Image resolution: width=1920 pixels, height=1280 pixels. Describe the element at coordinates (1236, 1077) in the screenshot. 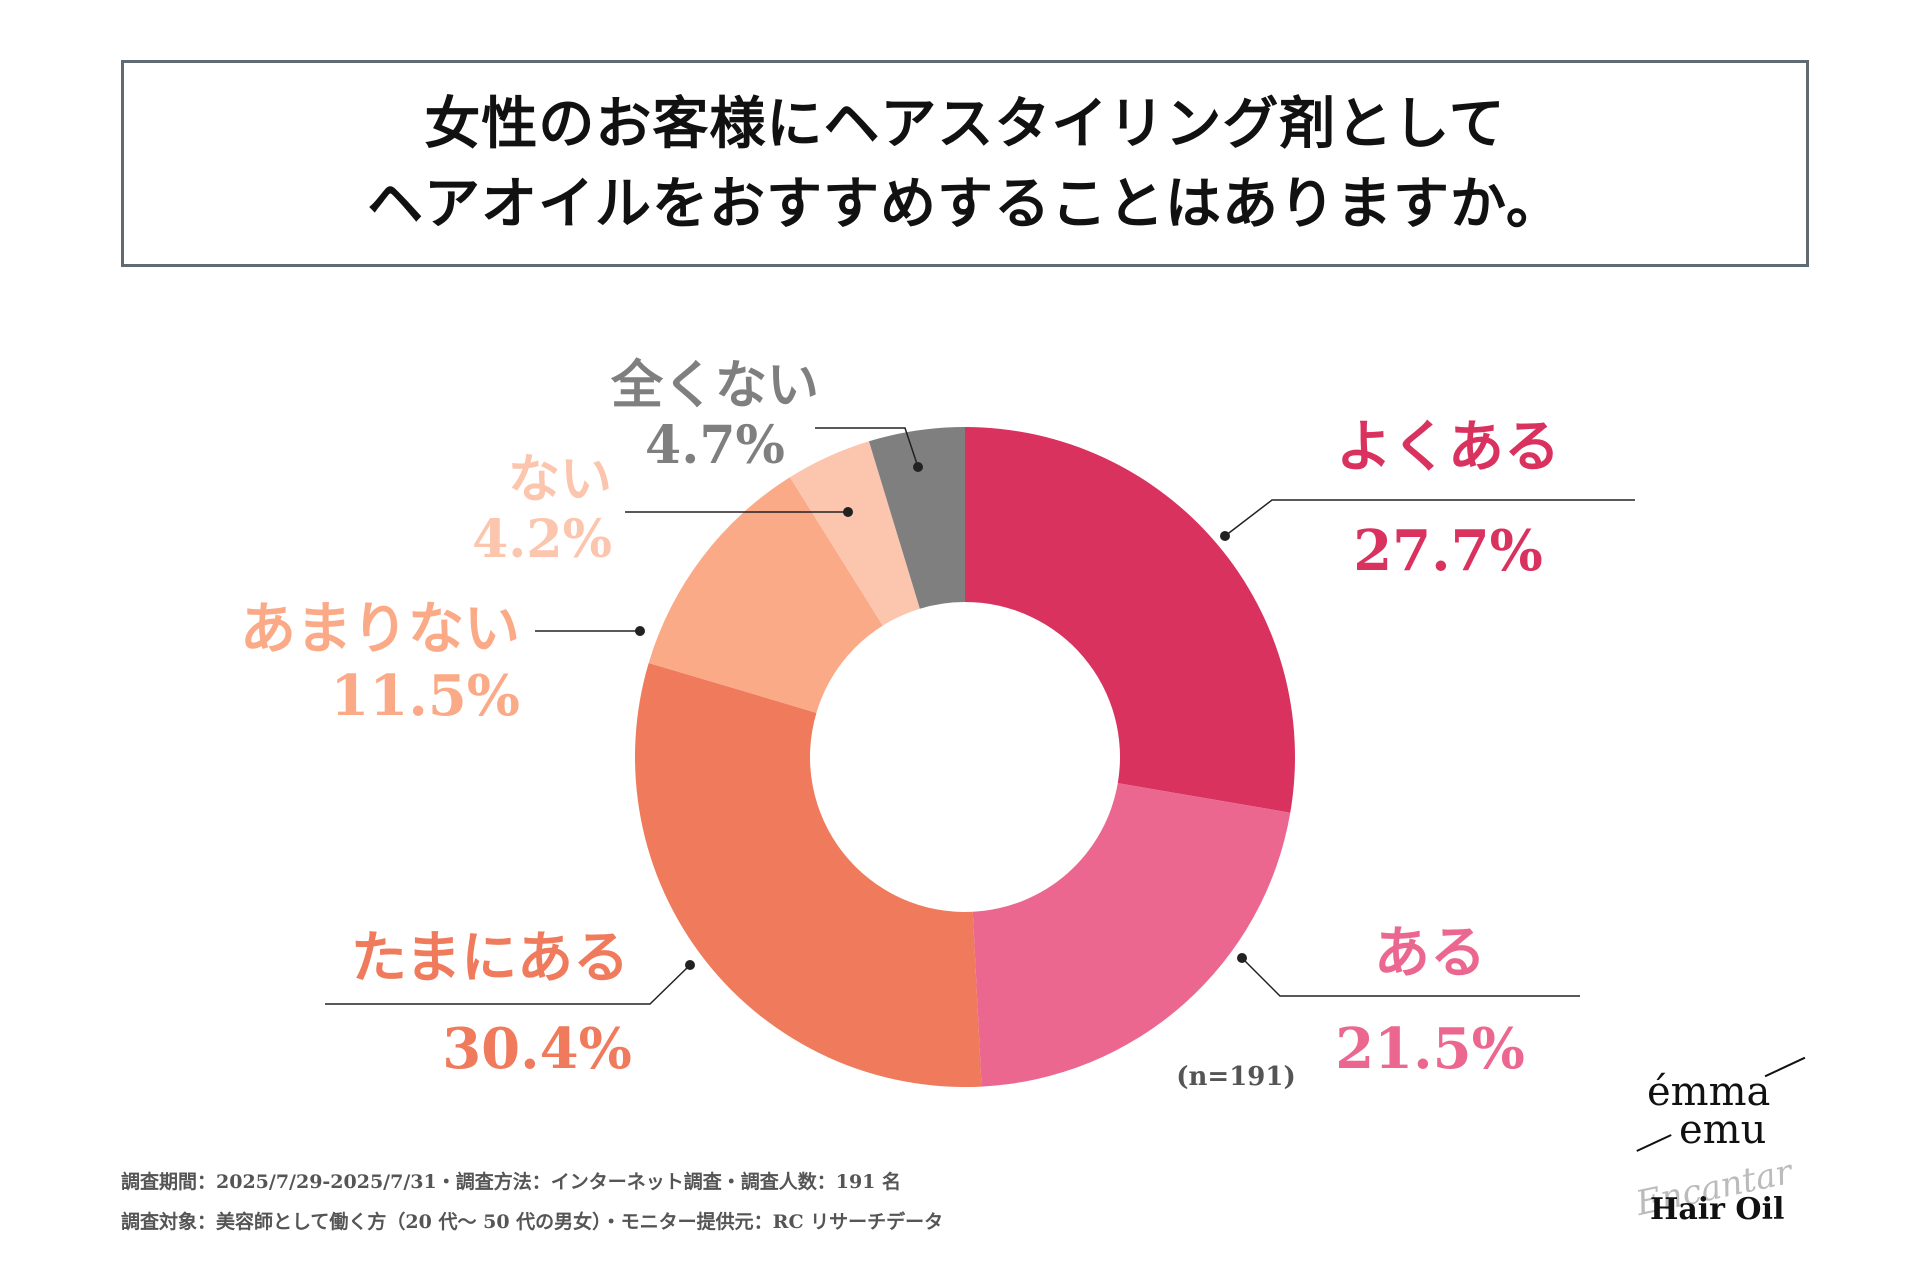

I see `sample-size-note: (n=191)` at that location.